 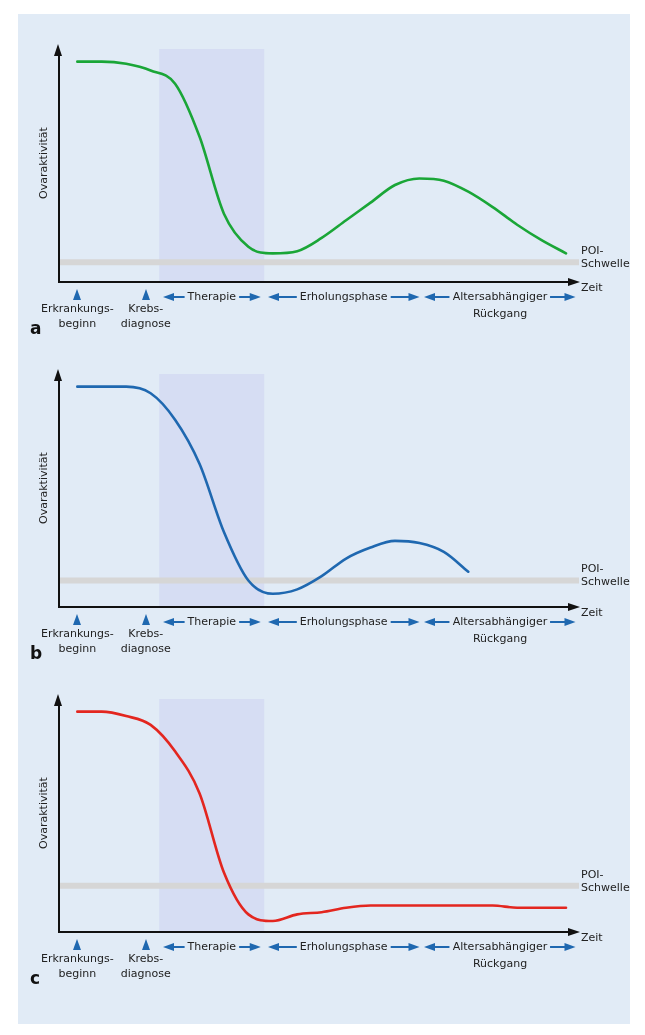 I want to click on text: c, so click(x=35, y=978).